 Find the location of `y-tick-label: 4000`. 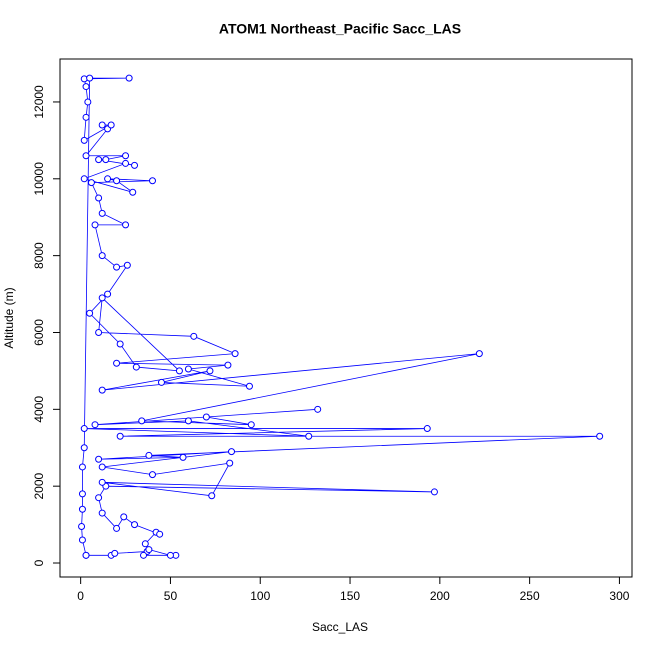

y-tick-label: 4000 is located at coordinates (39, 409).